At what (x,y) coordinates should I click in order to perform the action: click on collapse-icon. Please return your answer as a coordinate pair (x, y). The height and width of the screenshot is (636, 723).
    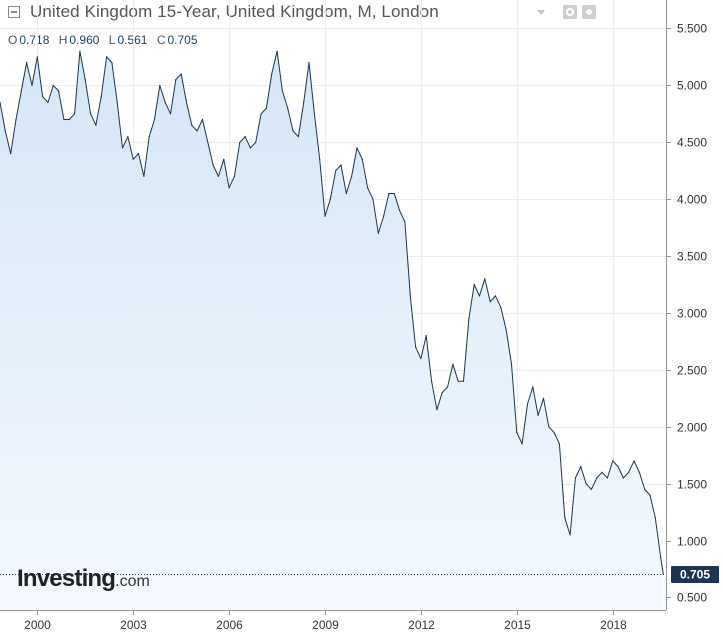
    Looking at the image, I should click on (14, 12).